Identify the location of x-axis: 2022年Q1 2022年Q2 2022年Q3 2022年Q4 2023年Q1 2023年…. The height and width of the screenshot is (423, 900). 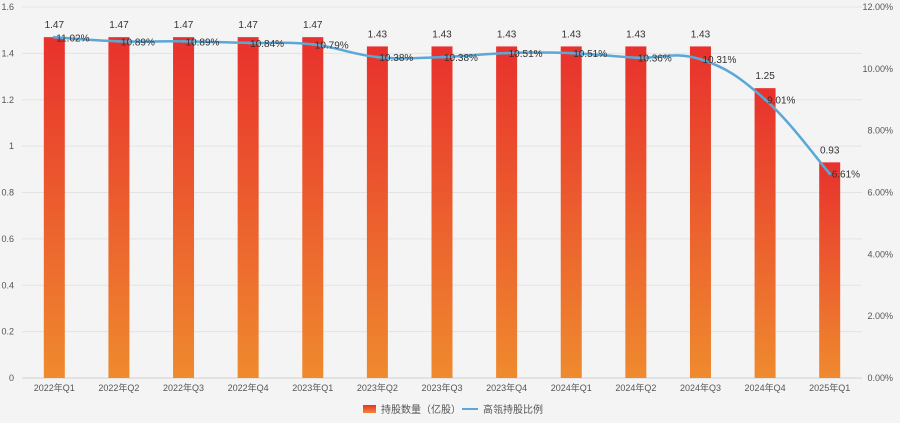
(442, 387).